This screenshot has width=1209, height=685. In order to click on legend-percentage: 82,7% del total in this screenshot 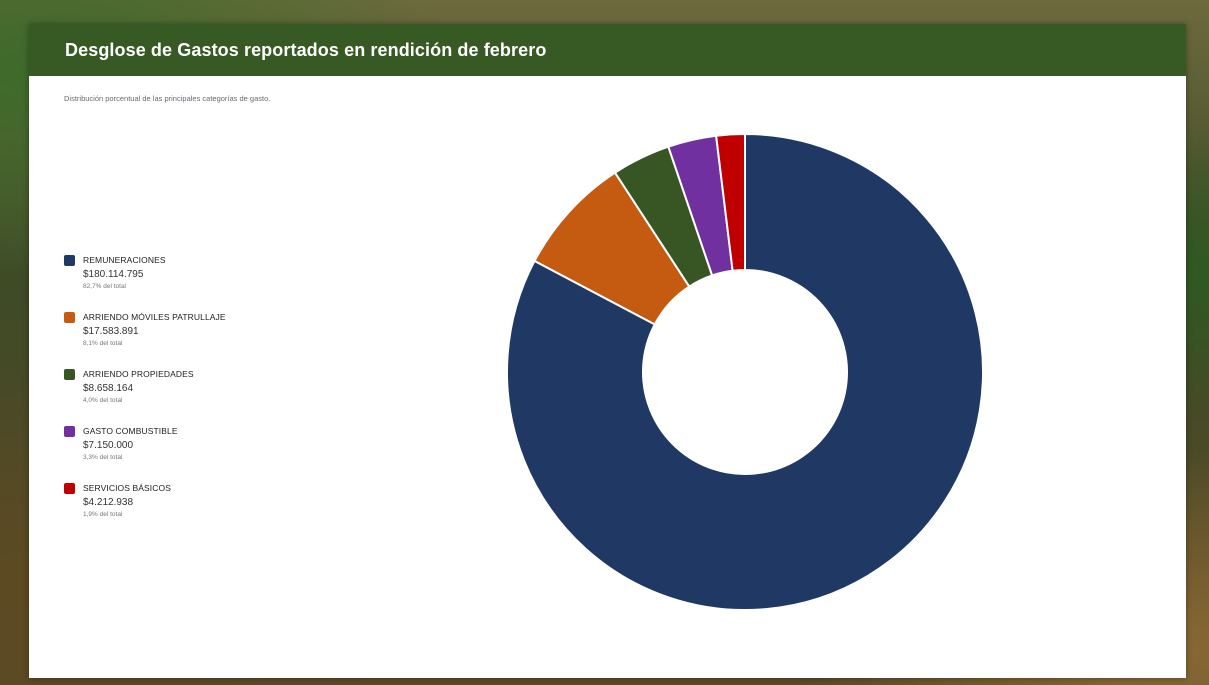, I will do `click(105, 286)`.